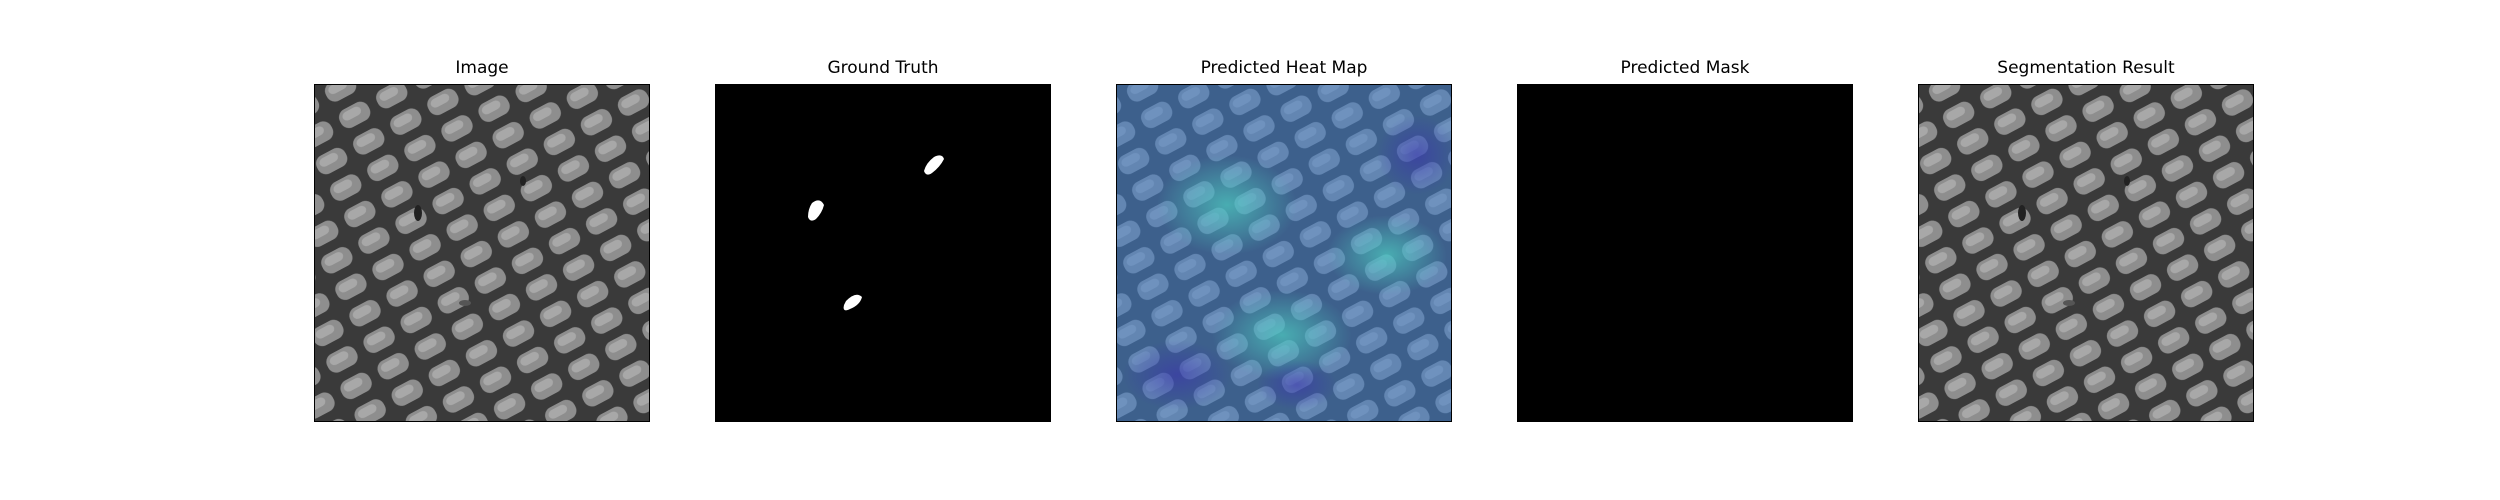 Image resolution: width=2500 pixels, height=500 pixels. I want to click on panel-image: Image, so click(482, 240).